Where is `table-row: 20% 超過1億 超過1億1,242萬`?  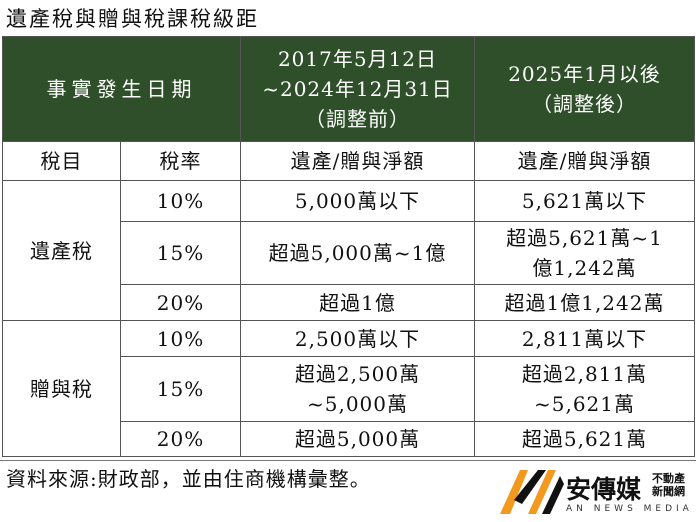
table-row: 20% 超過1億 超過1億1,242萬 is located at coordinates (349, 302).